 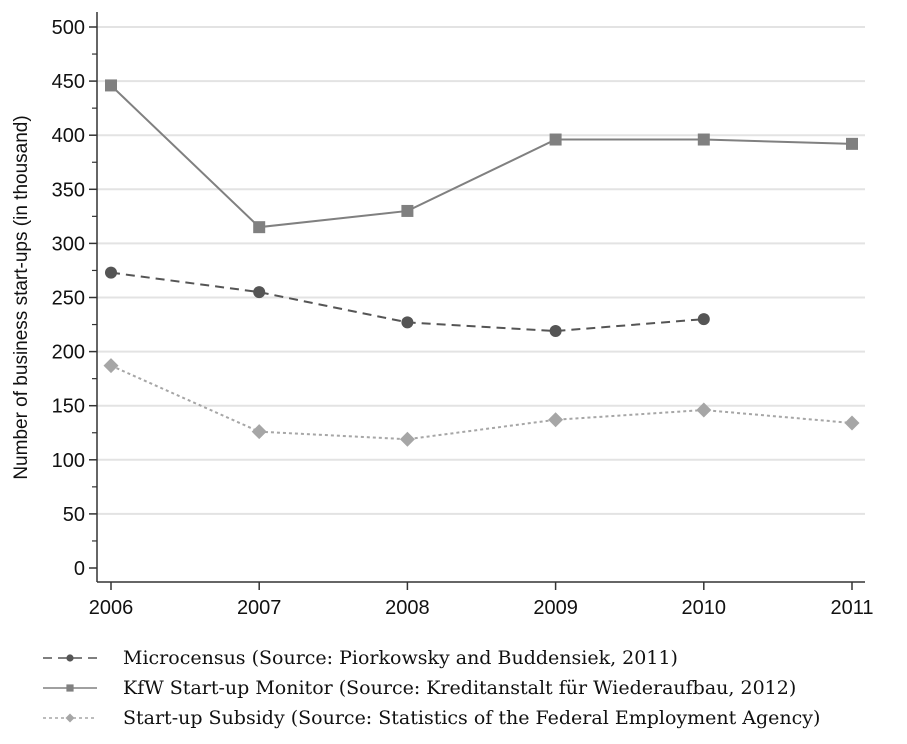 I want to click on series-line, so click(x=481, y=402).